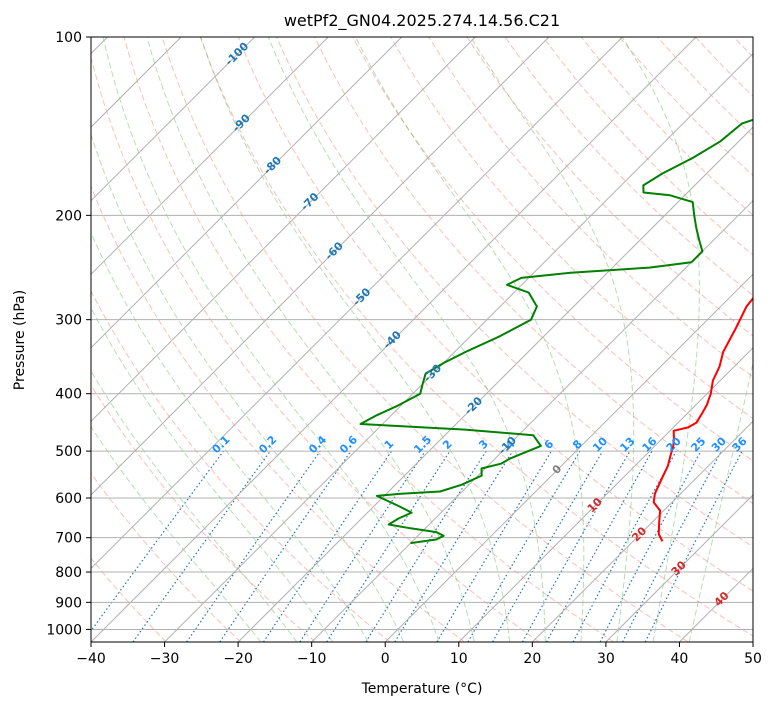 Image resolution: width=775 pixels, height=708 pixels. I want to click on x-tick-label: 40, so click(680, 659).